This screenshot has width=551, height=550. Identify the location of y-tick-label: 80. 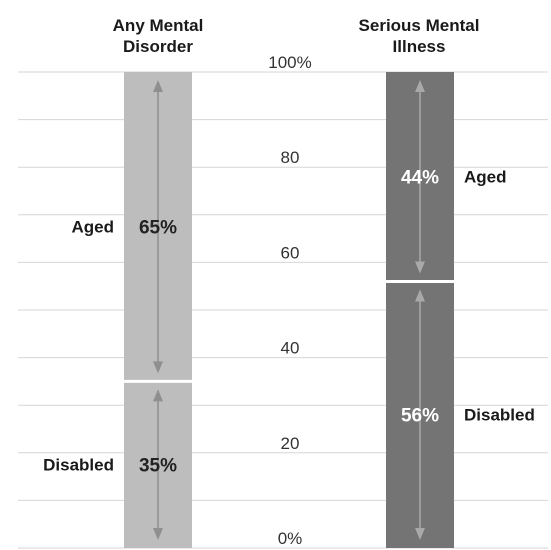
(290, 157).